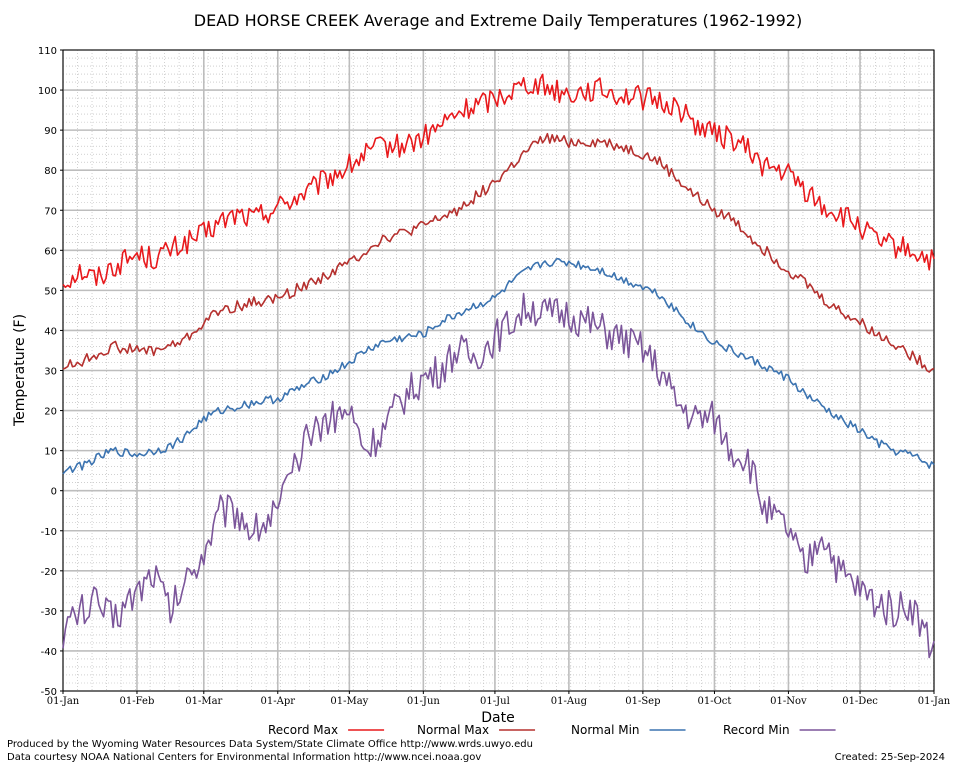  Describe the element at coordinates (453, 730) in the screenshot. I see `legend-label-normal-max: Normal Max` at that location.